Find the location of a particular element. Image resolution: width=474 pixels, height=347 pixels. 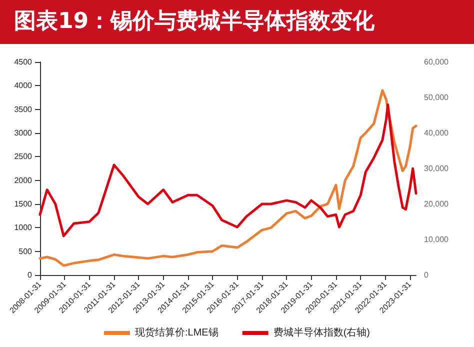

y2-tick-label: 20,000 is located at coordinates (437, 204).